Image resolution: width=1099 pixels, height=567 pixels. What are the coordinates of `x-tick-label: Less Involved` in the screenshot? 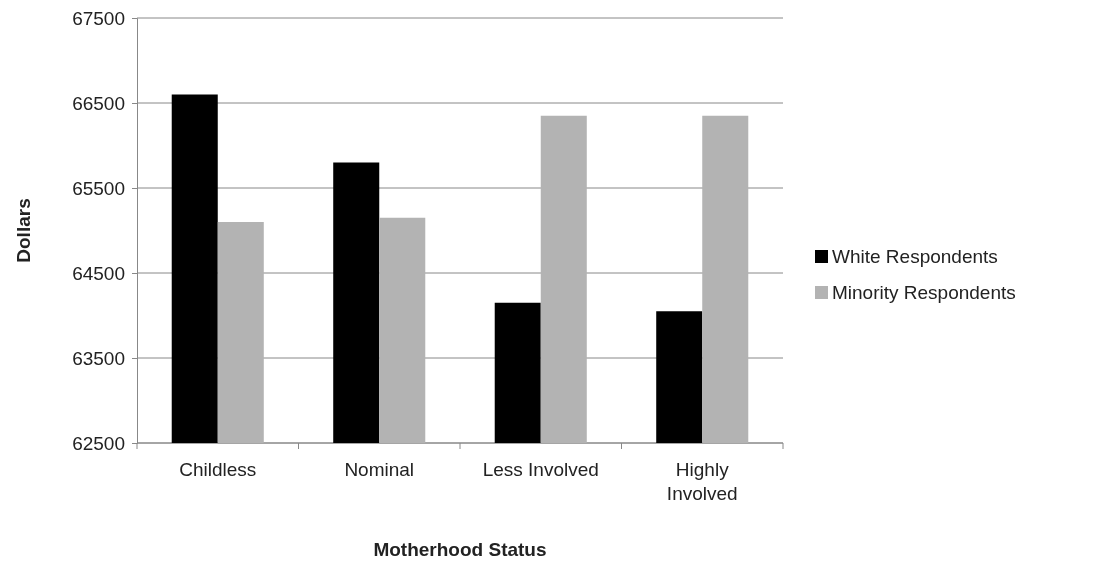 It's located at (540, 469).